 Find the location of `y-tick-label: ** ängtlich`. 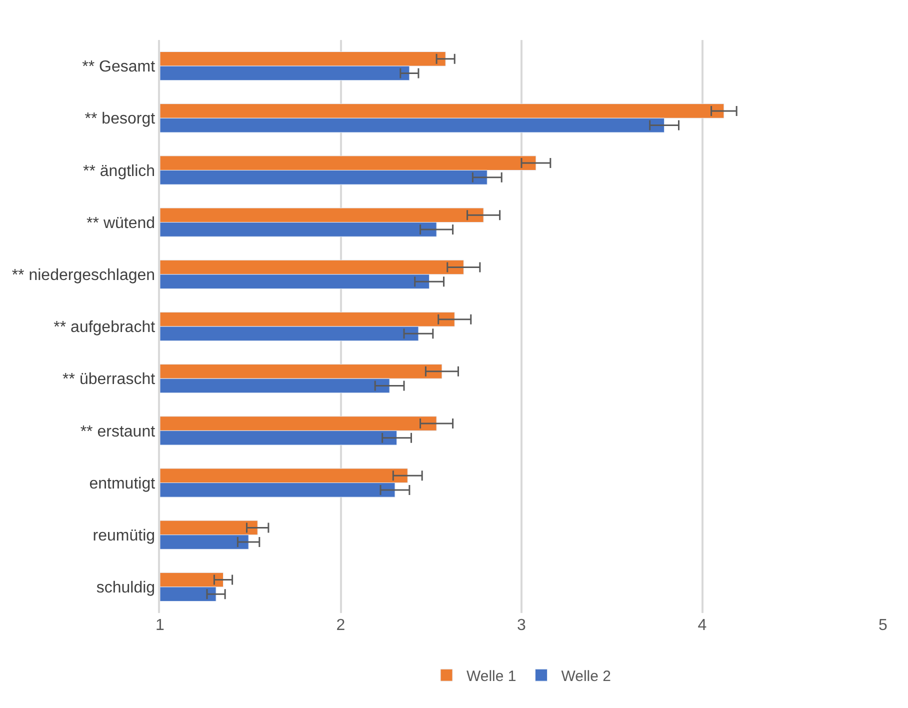

y-tick-label: ** ängtlich is located at coordinates (119, 171).